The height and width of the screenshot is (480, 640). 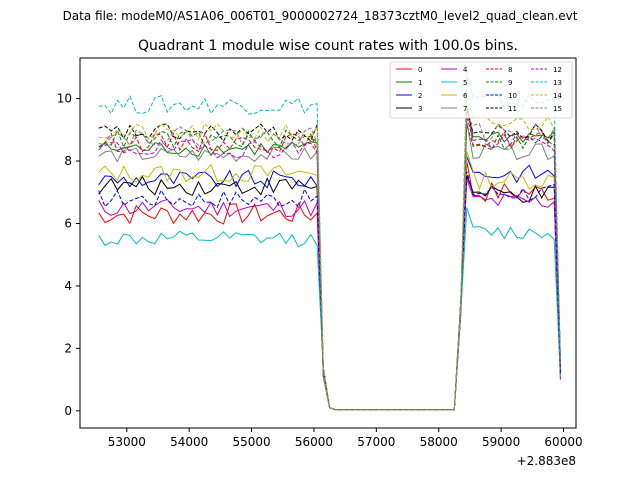 What do you see at coordinates (420, 70) in the screenshot?
I see `legend-label-0: 0` at bounding box center [420, 70].